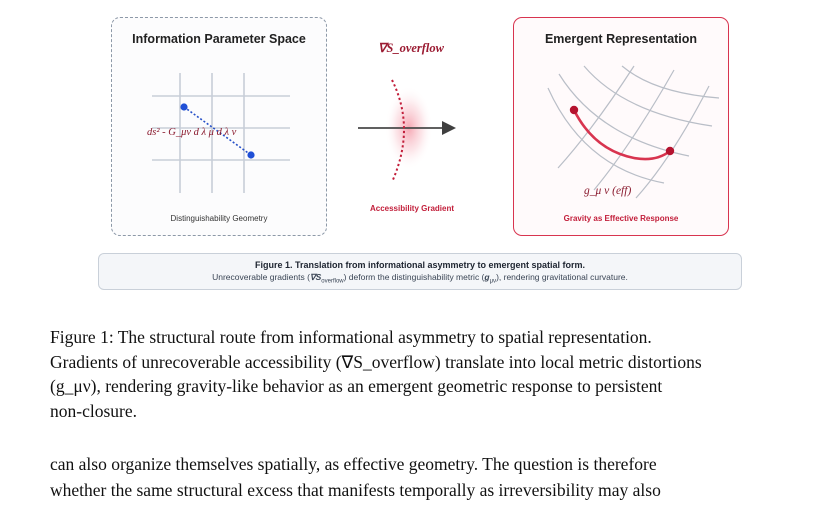 This screenshot has width=840, height=507. I want to click on metric-symbol: g, so click(487, 277).